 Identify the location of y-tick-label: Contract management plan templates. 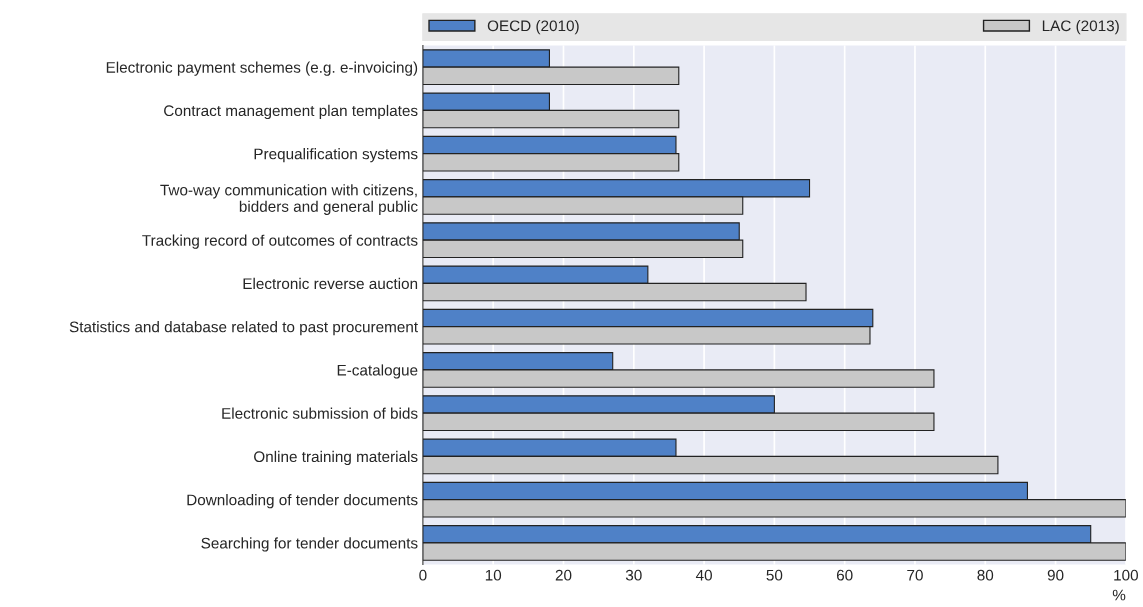
(291, 112).